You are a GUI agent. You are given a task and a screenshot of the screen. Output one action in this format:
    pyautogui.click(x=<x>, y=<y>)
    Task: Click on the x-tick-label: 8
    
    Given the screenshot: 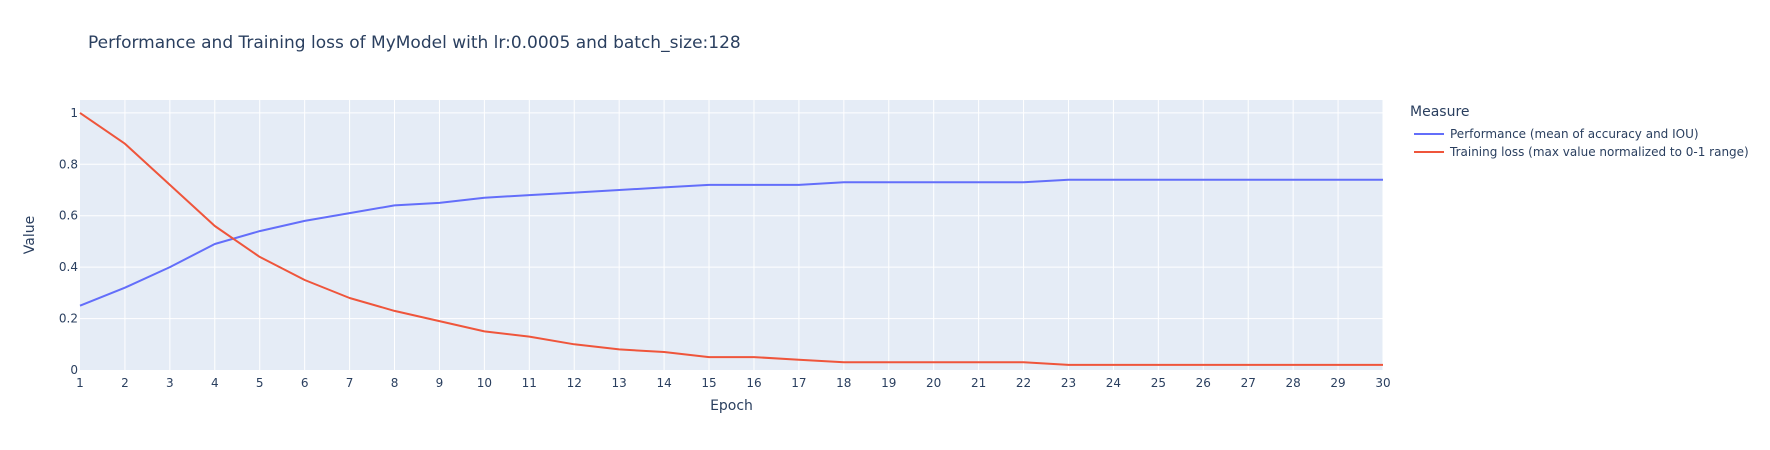 What is the action you would take?
    pyautogui.click(x=395, y=383)
    